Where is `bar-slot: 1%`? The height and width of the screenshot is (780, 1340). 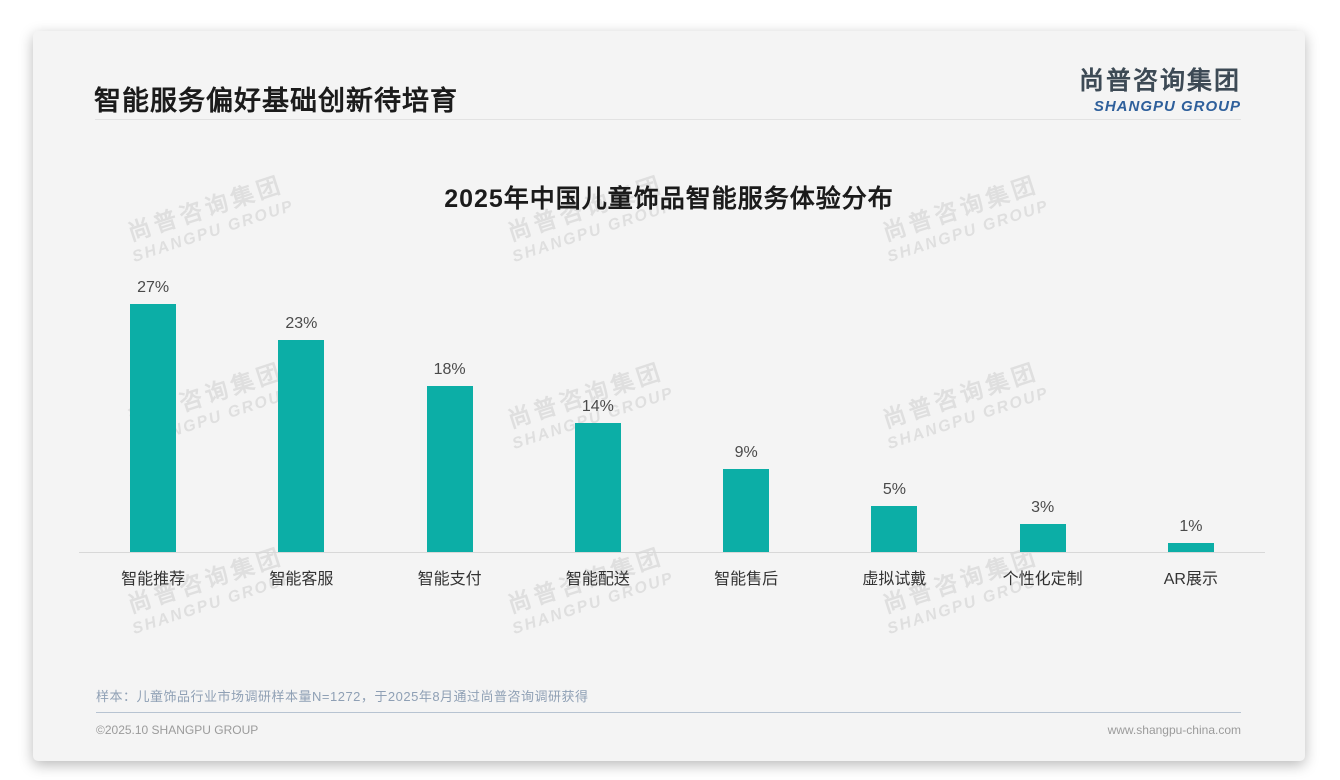 bar-slot: 1% is located at coordinates (1191, 535).